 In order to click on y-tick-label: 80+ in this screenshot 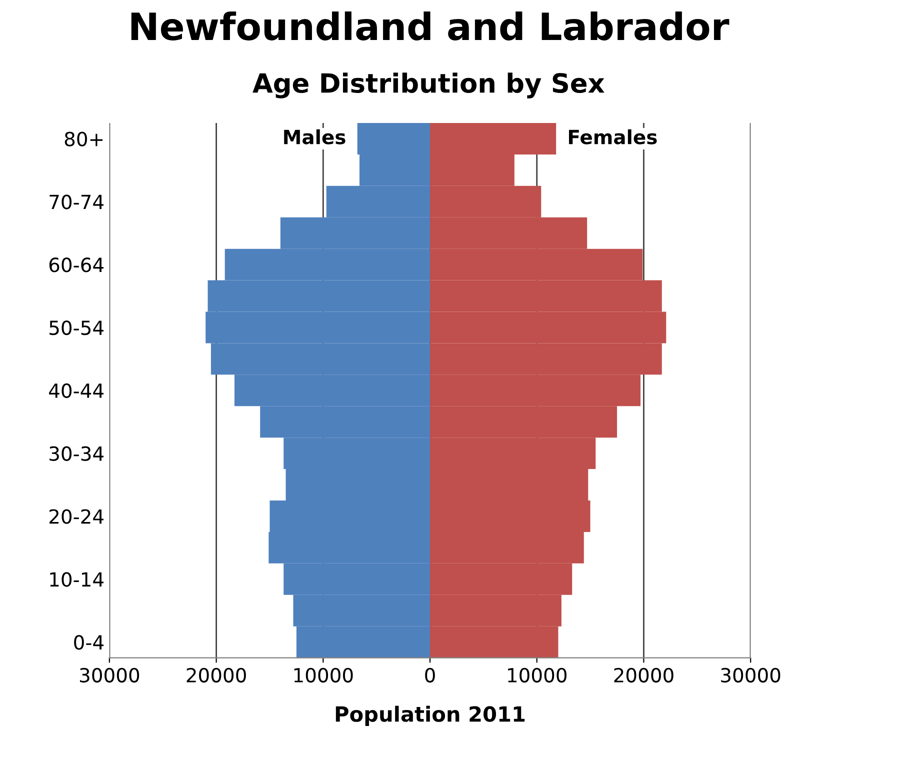, I will do `click(83, 139)`.